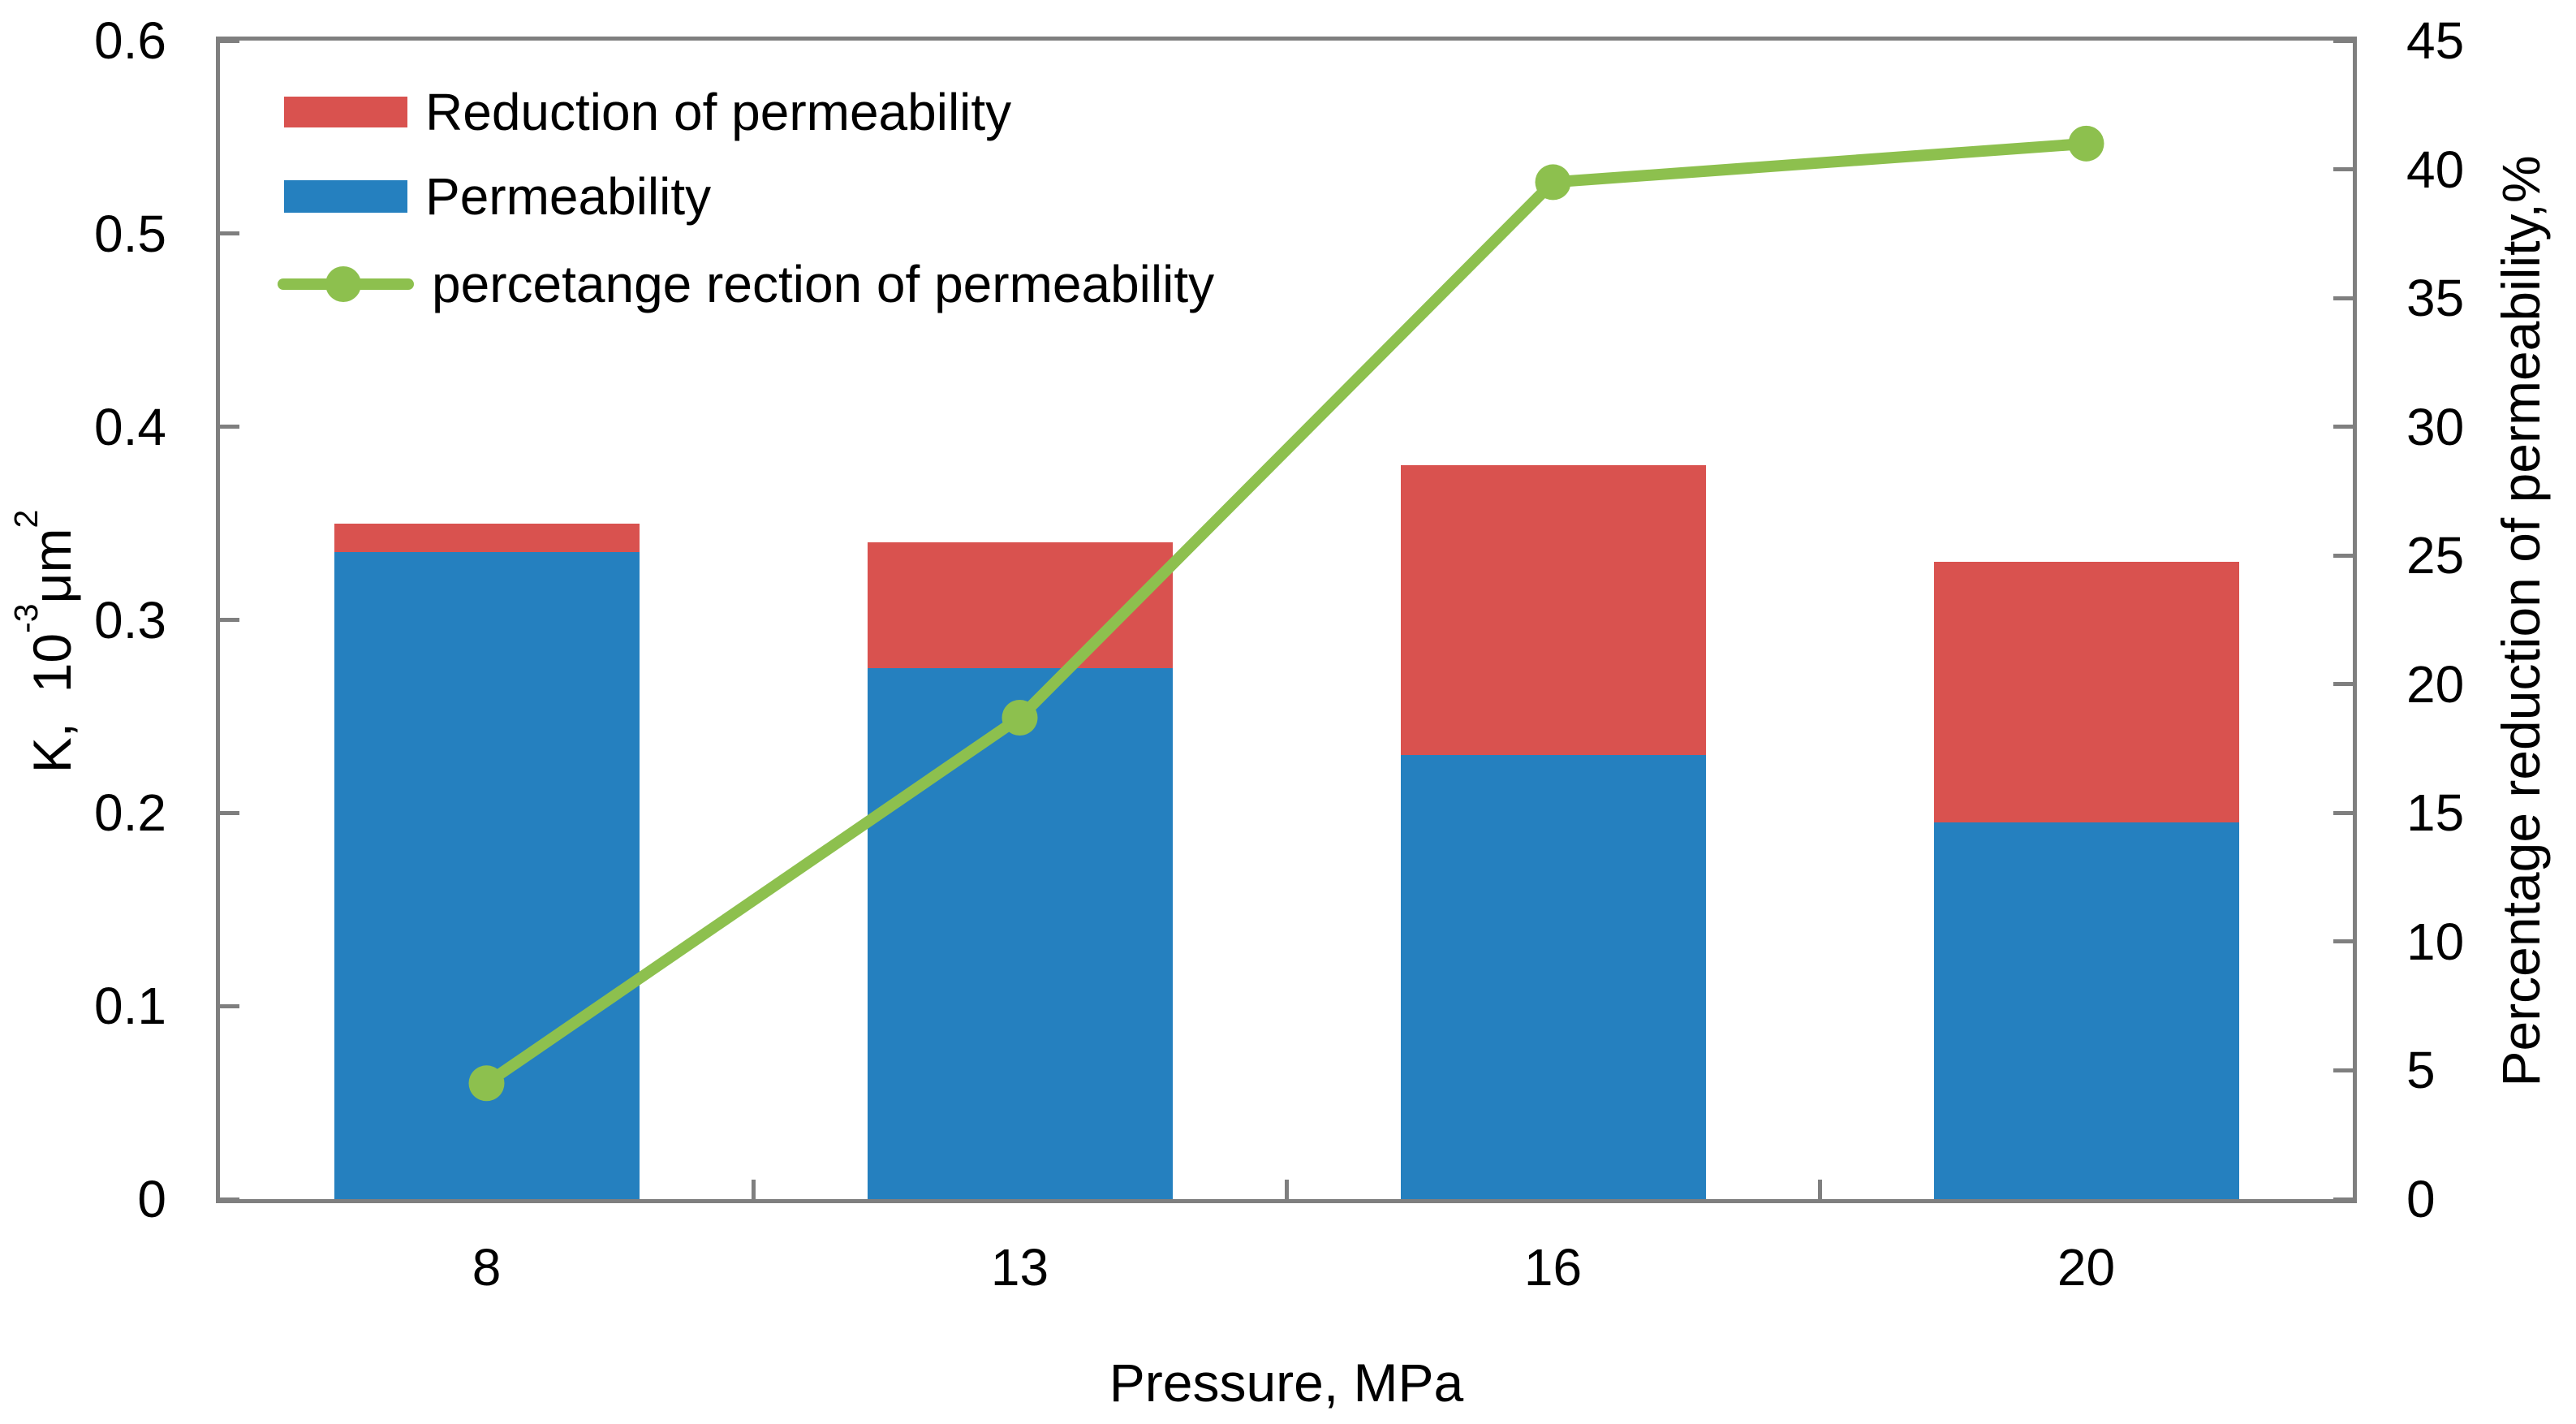  I want to click on x-category-label-16: 16, so click(1553, 1267).